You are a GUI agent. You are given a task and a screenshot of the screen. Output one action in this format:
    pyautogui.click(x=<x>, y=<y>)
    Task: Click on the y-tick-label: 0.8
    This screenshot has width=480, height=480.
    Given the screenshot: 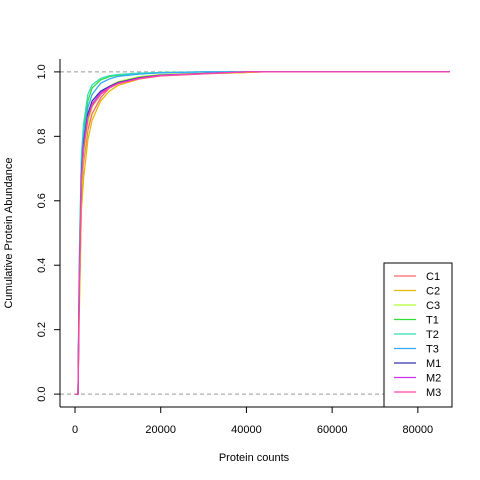 What is the action you would take?
    pyautogui.click(x=42, y=136)
    